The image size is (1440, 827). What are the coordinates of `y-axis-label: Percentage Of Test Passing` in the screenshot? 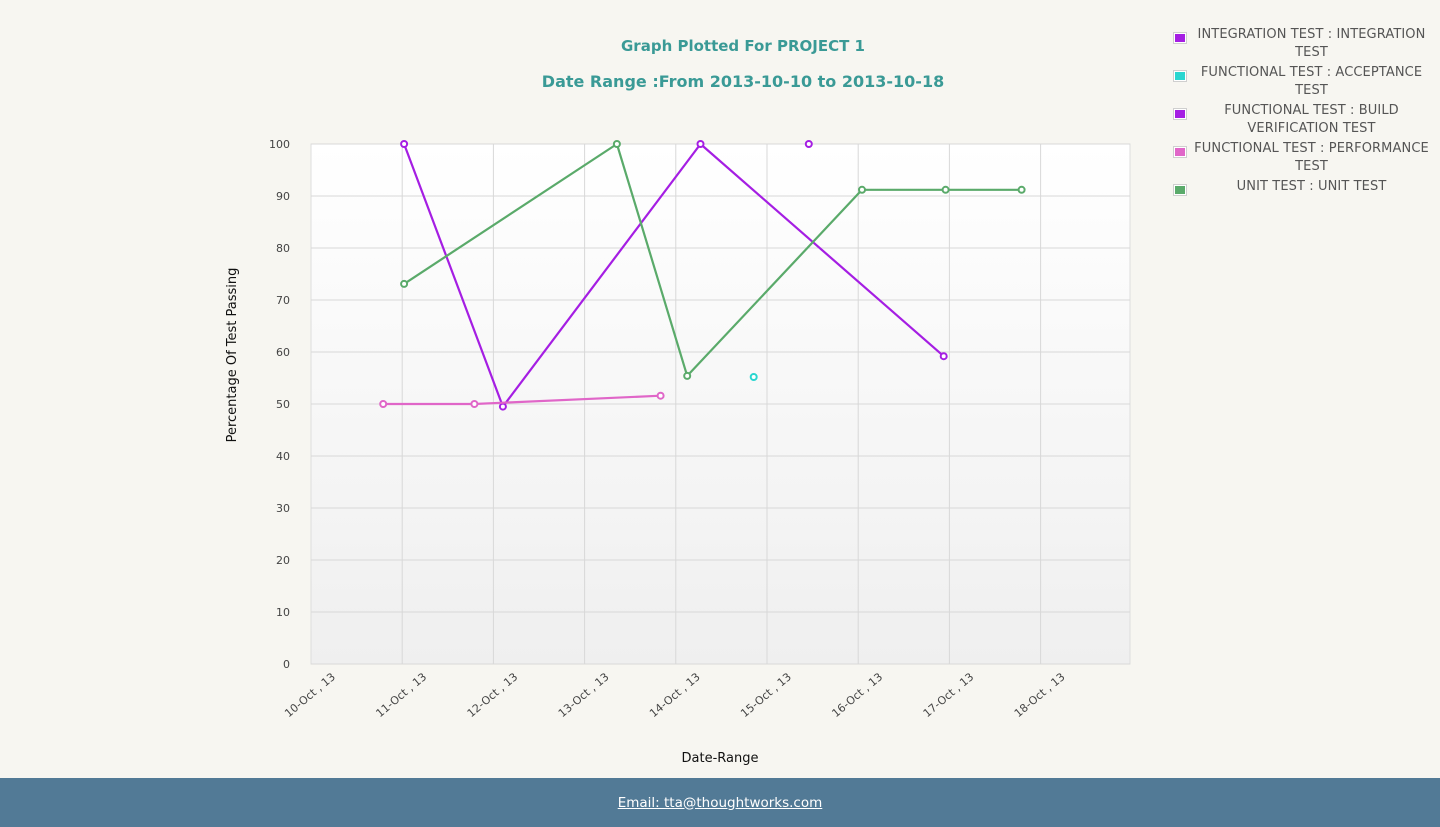 It's located at (232, 355).